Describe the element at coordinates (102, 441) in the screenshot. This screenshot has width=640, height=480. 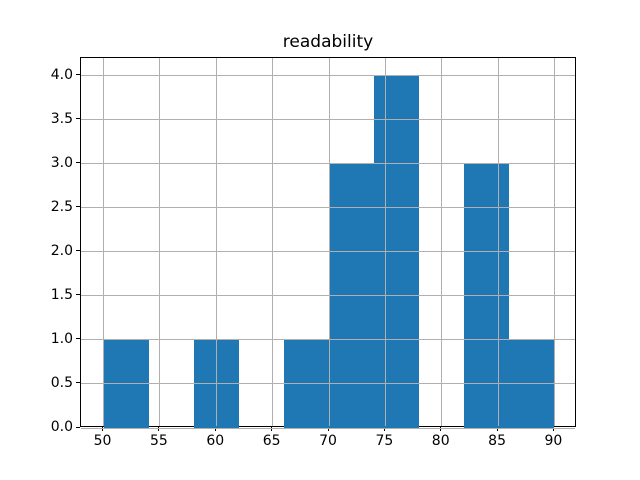
I see `x-tick-label: 50` at that location.